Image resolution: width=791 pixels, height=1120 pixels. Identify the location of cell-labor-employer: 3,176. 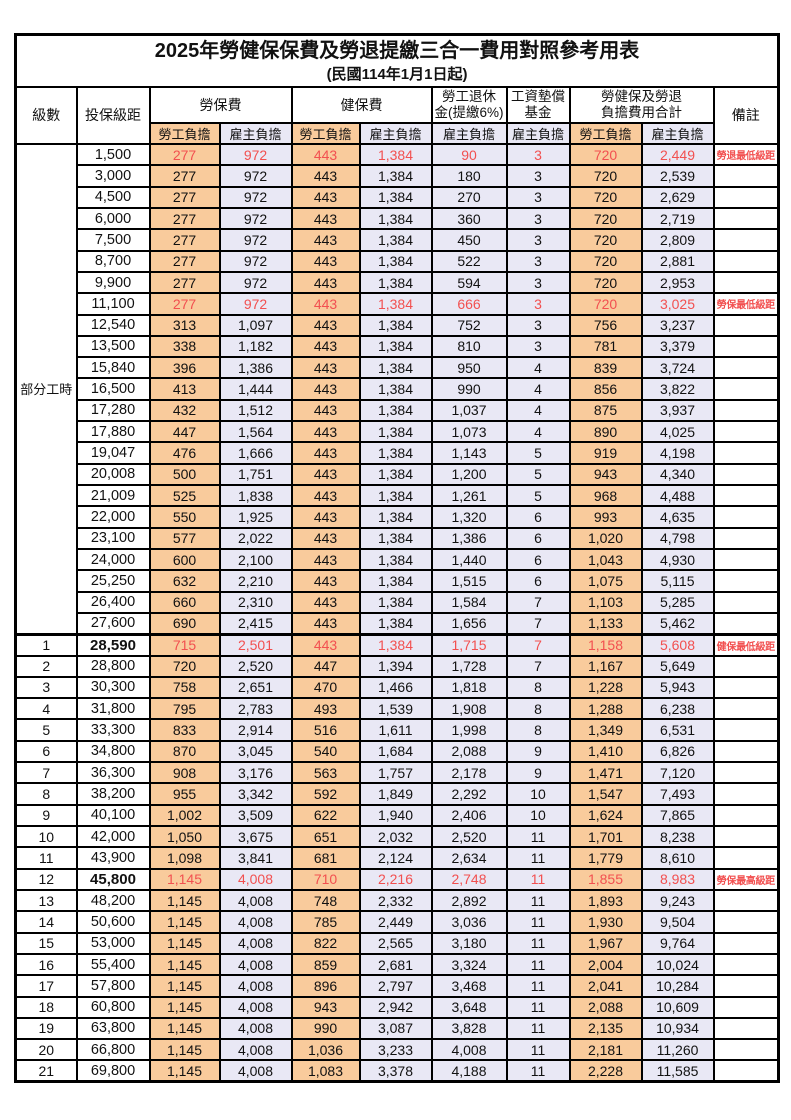
(255, 773).